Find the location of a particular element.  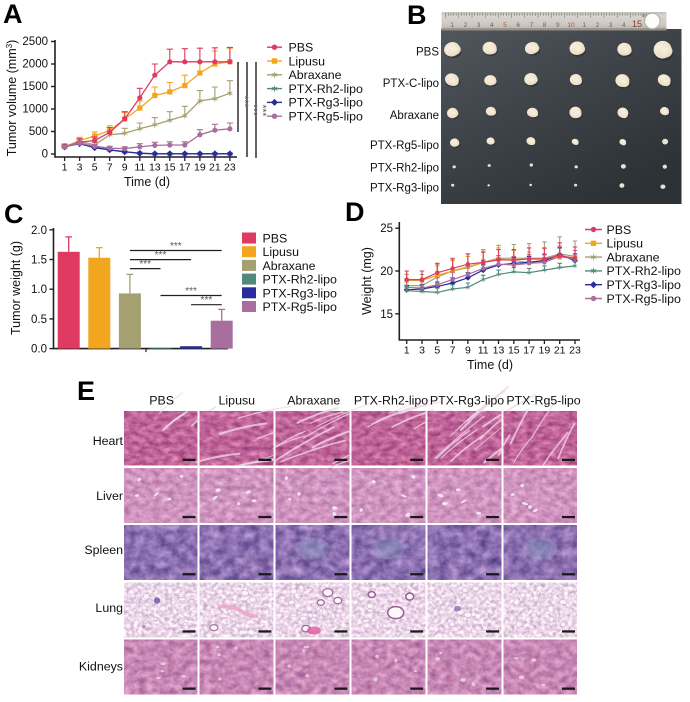

svg-text: 1.5 is located at coordinates (39, 261).